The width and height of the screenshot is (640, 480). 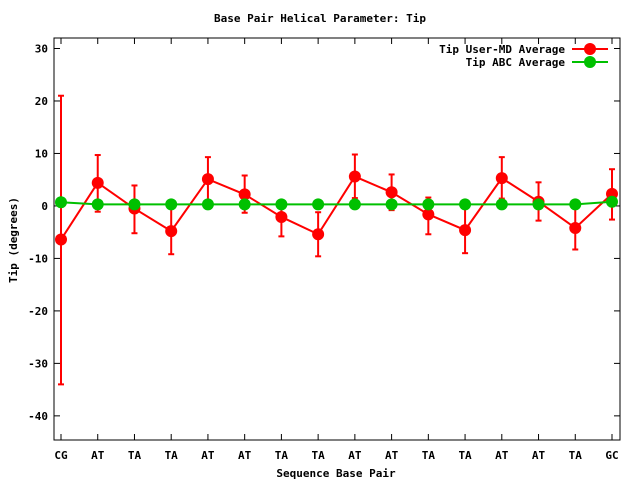 I want to click on legend-label-user-md: Tip User-MD Average, so click(x=502, y=49).